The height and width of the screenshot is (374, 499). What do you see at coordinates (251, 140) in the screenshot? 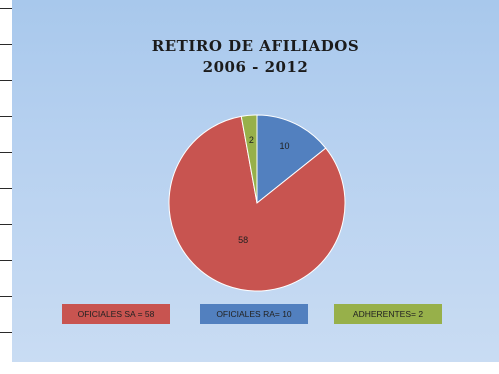
I see `pie-data-label: 2` at bounding box center [251, 140].